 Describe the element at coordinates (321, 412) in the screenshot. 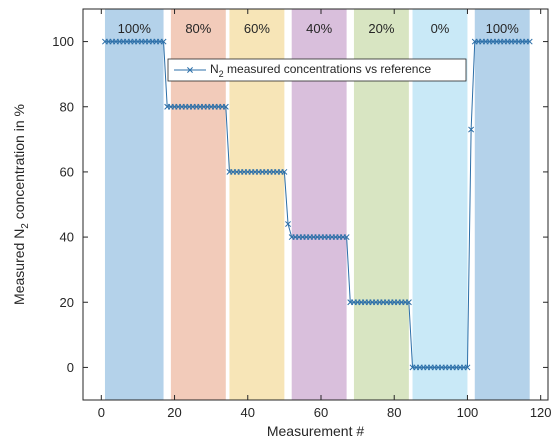

I see `x-tick-label-60: 60` at that location.